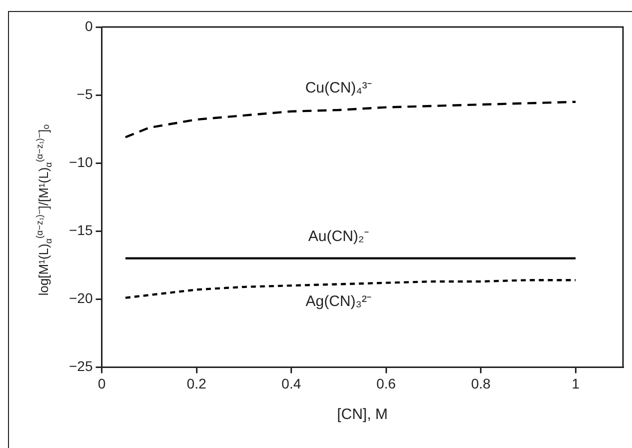  What do you see at coordinates (339, 301) in the screenshot?
I see `series-label: Ag(CN)₃²⁻` at bounding box center [339, 301].